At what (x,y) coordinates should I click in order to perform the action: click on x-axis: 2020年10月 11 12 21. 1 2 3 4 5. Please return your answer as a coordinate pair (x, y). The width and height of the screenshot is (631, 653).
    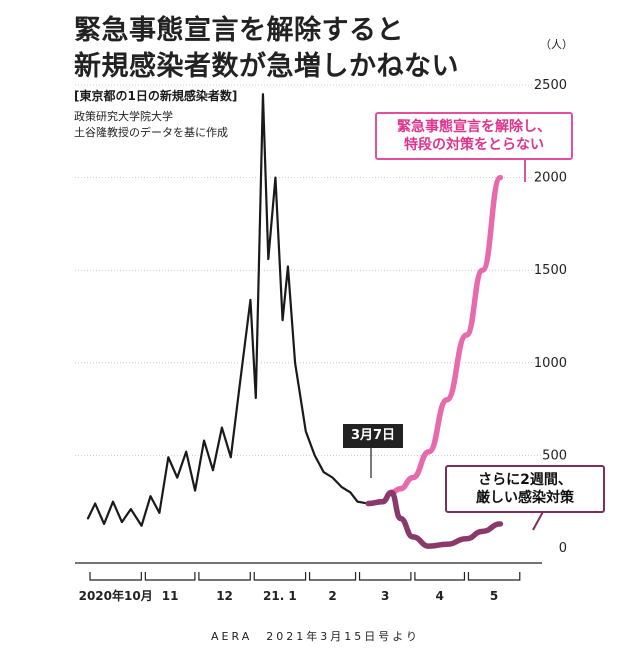
    Looking at the image, I should click on (308, 582).